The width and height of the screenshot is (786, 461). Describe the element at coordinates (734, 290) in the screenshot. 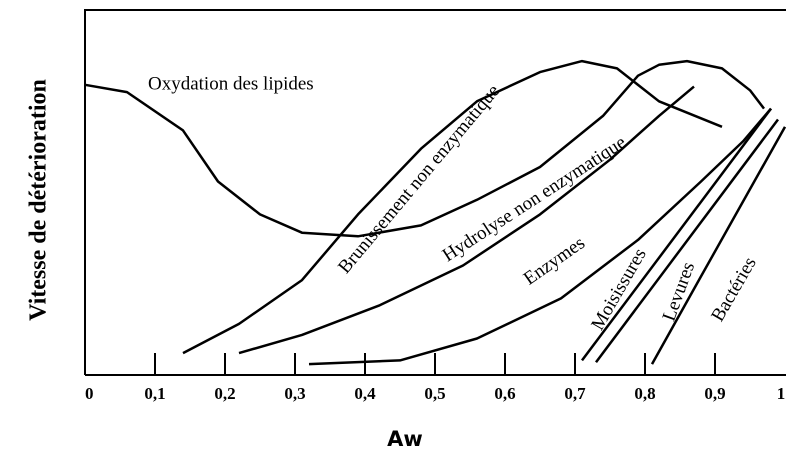

I see `curve-label: Bactéries` at that location.